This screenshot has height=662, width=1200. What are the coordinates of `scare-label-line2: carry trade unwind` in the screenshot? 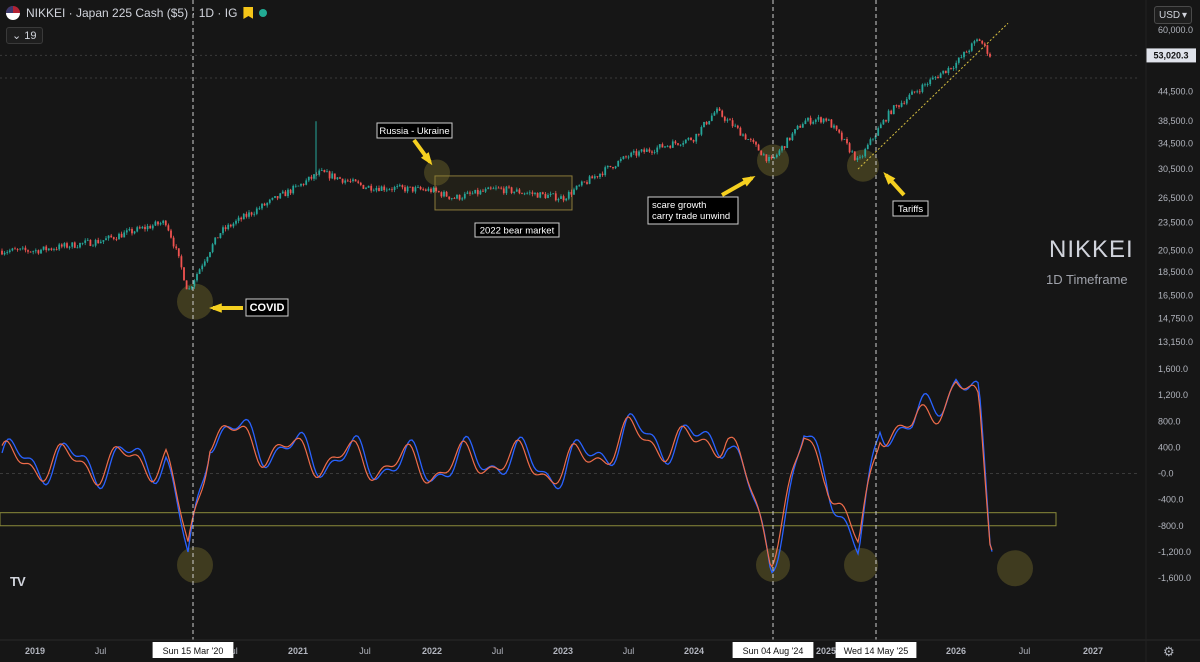 It's located at (691, 216).